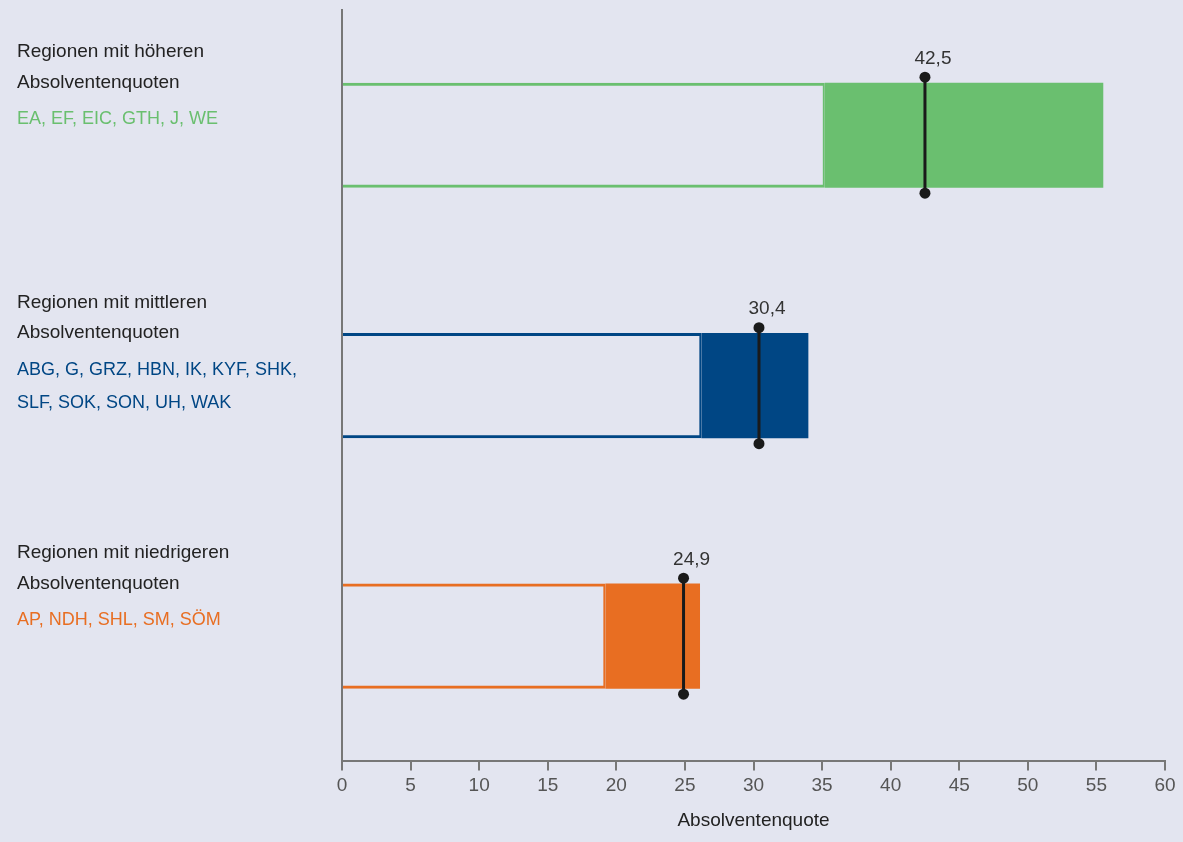 Image resolution: width=1183 pixels, height=842 pixels. I want to click on x-tick-label: 25, so click(685, 785).